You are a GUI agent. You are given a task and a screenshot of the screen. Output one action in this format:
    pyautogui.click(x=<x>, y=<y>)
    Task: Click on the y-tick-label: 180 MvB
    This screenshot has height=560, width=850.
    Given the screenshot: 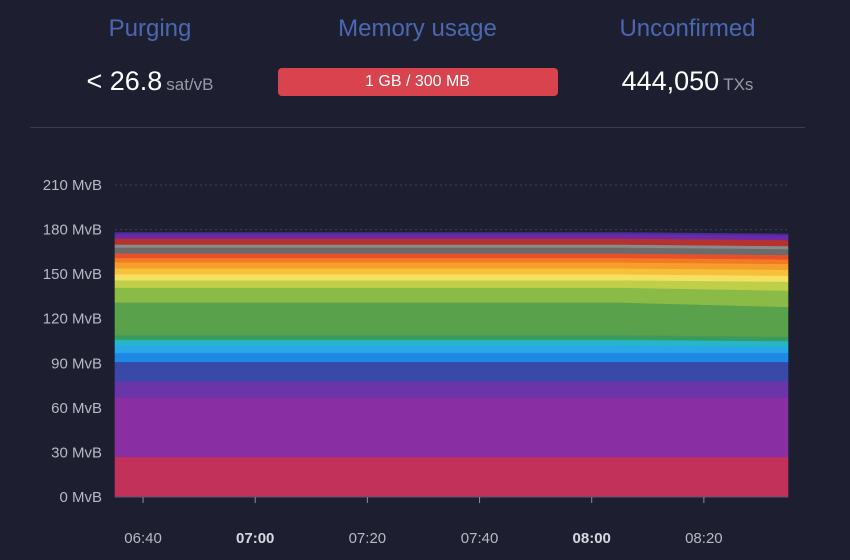 What is the action you would take?
    pyautogui.click(x=72, y=230)
    